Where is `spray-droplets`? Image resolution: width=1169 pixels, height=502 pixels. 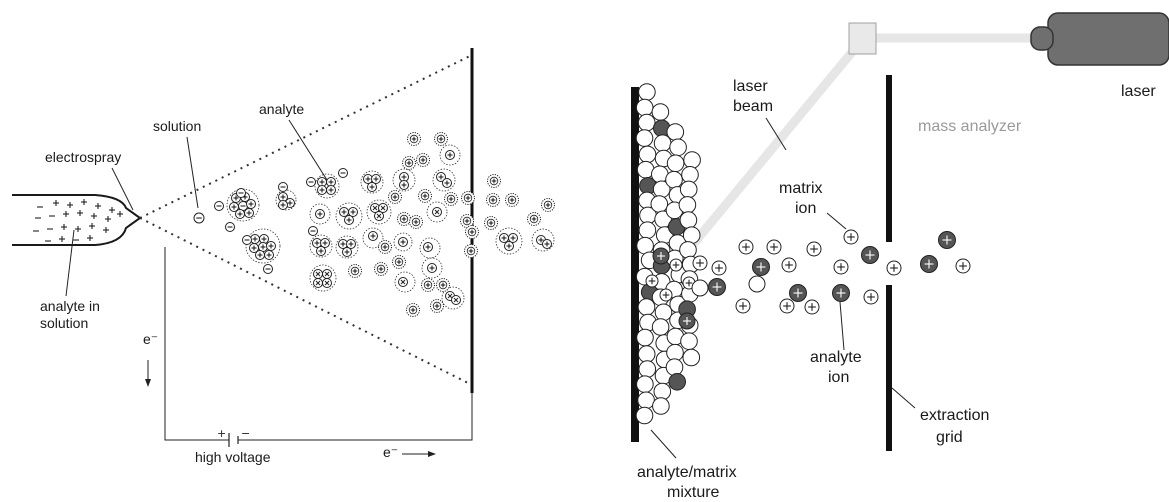 spray-droplets is located at coordinates (374, 224).